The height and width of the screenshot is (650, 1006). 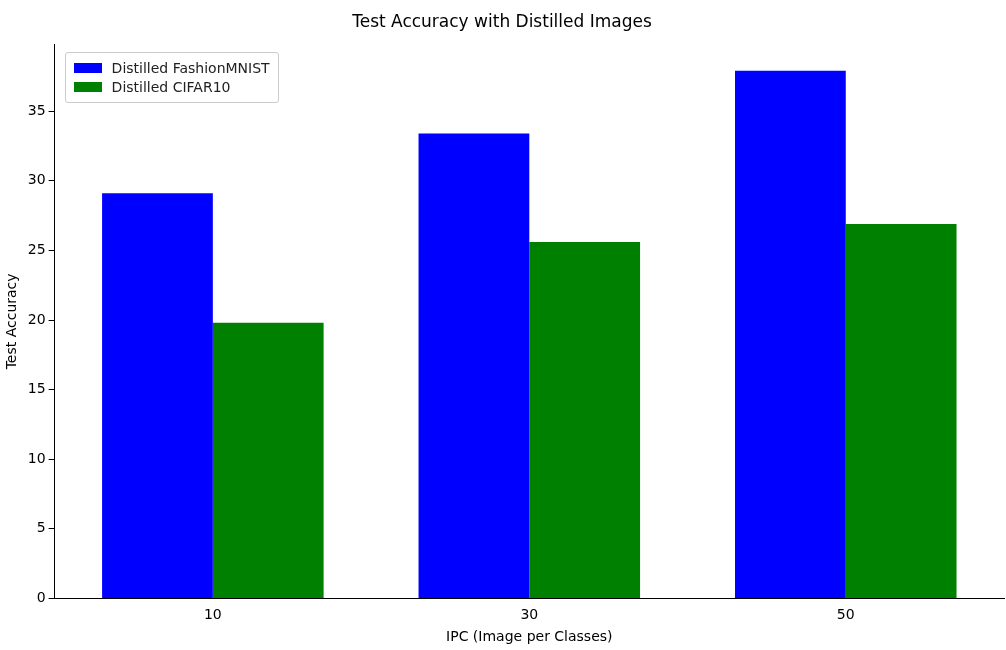 What do you see at coordinates (845, 614) in the screenshot?
I see `x-tick-label: 50` at bounding box center [845, 614].